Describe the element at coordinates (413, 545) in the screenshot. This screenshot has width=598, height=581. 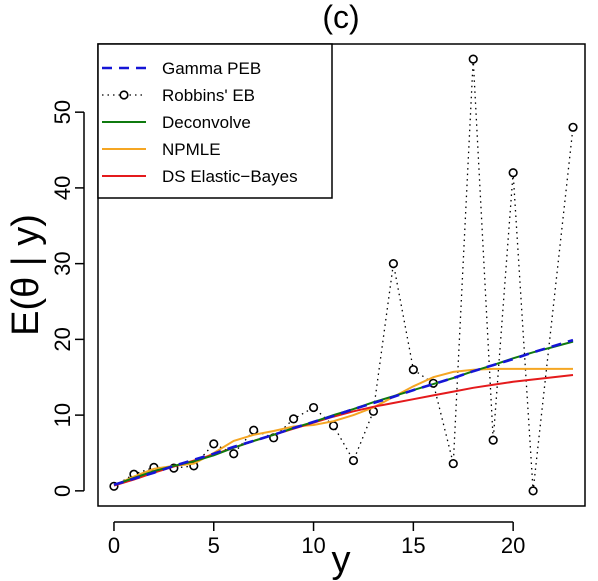
I see `x-tick-label: 15` at that location.